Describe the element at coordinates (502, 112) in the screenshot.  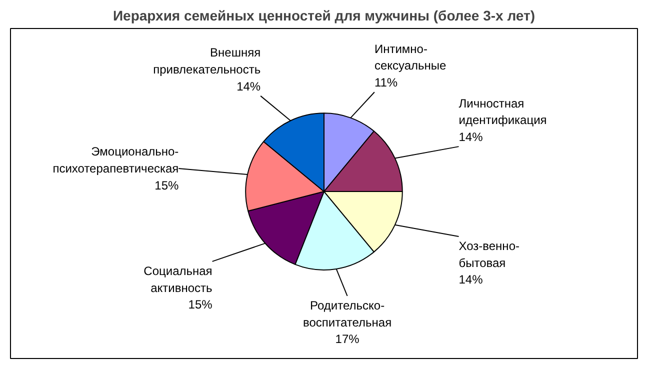
I see `slice-label: Личностная идентификация` at that location.